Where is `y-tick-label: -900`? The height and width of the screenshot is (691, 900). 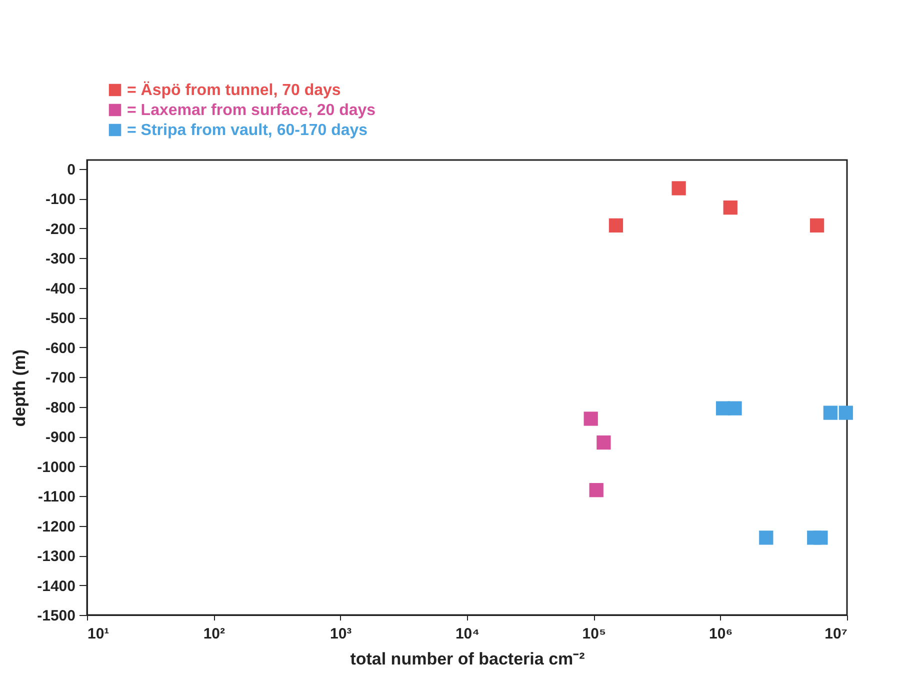 y-tick-label: -900 is located at coordinates (60, 437).